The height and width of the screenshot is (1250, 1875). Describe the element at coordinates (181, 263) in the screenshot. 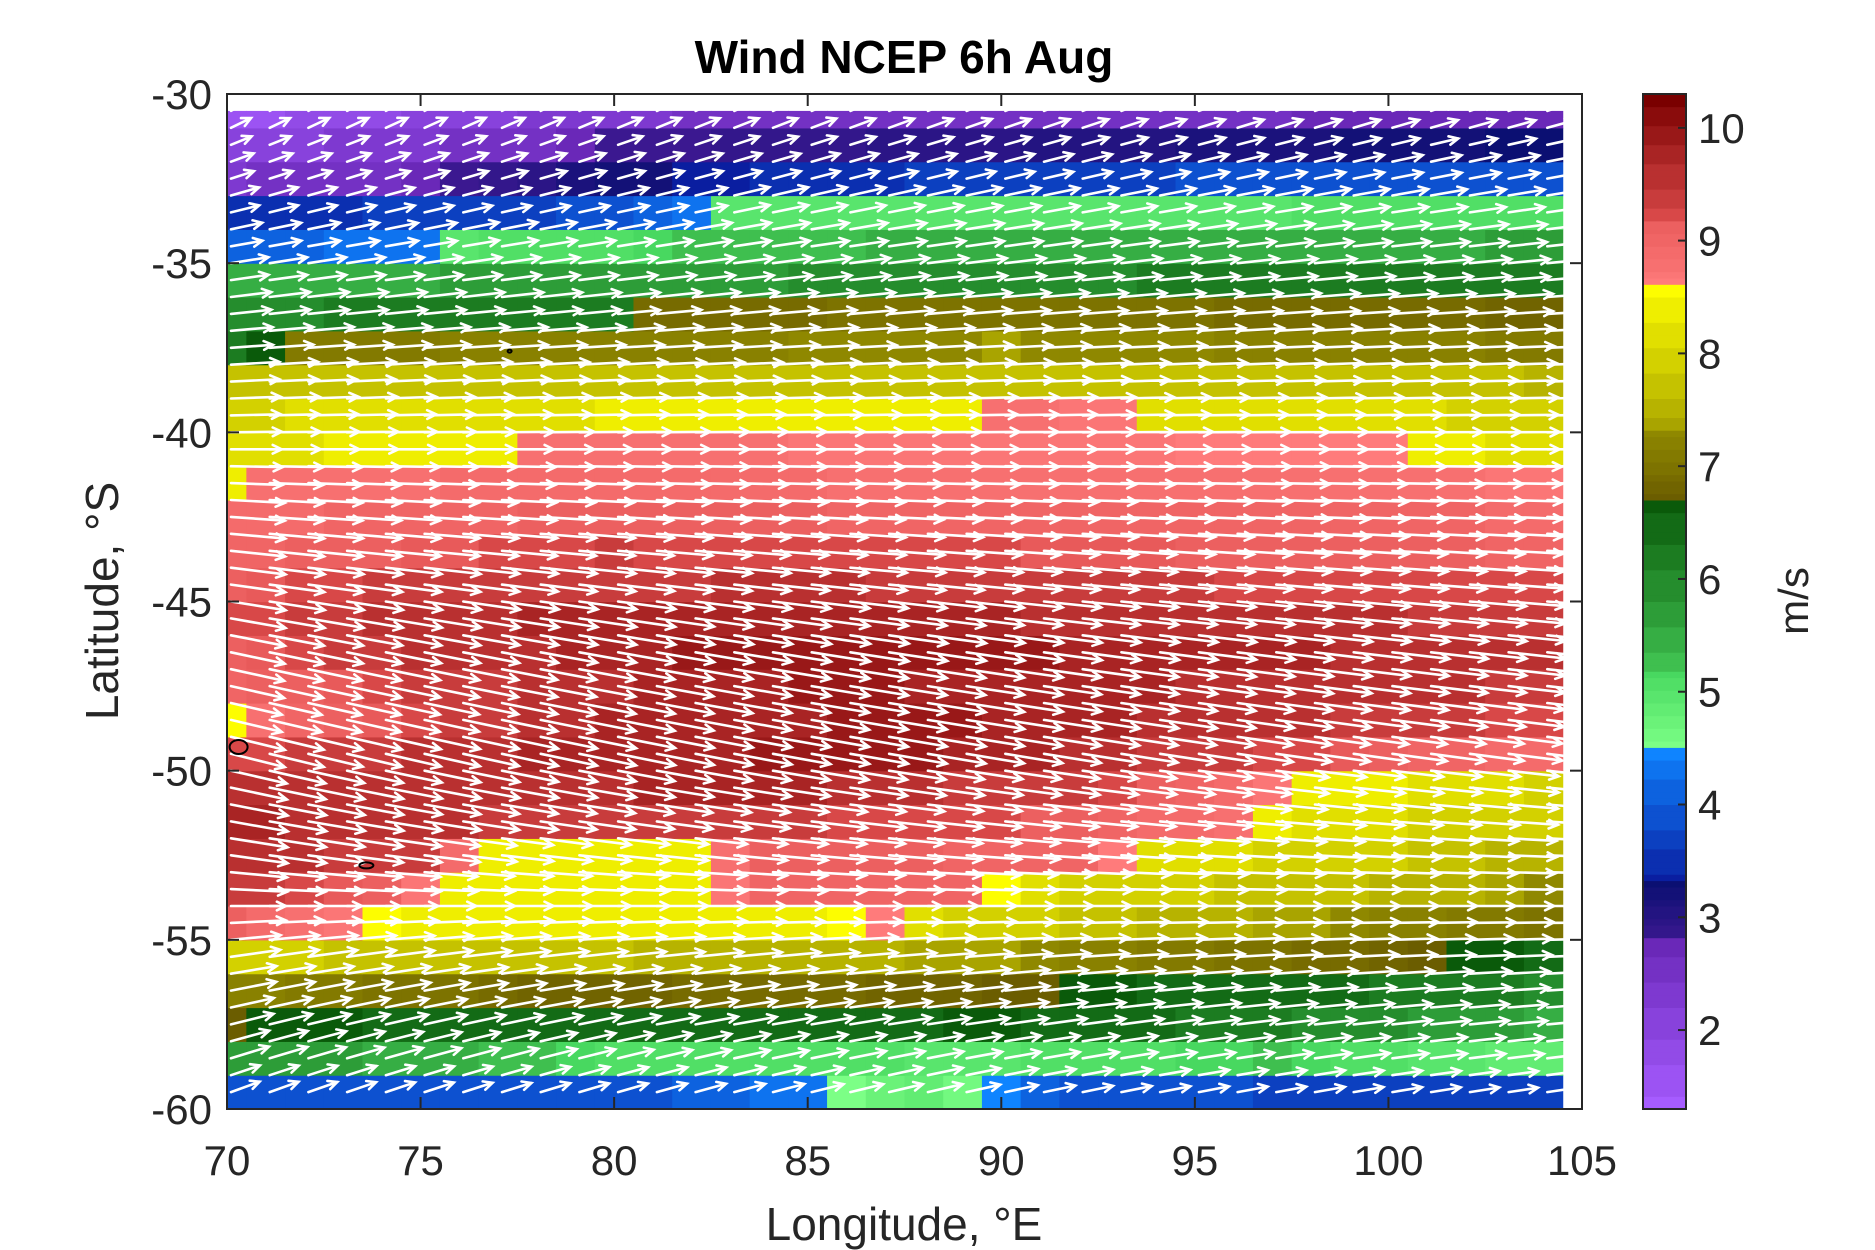

I see `y-tick-label: -35` at that location.